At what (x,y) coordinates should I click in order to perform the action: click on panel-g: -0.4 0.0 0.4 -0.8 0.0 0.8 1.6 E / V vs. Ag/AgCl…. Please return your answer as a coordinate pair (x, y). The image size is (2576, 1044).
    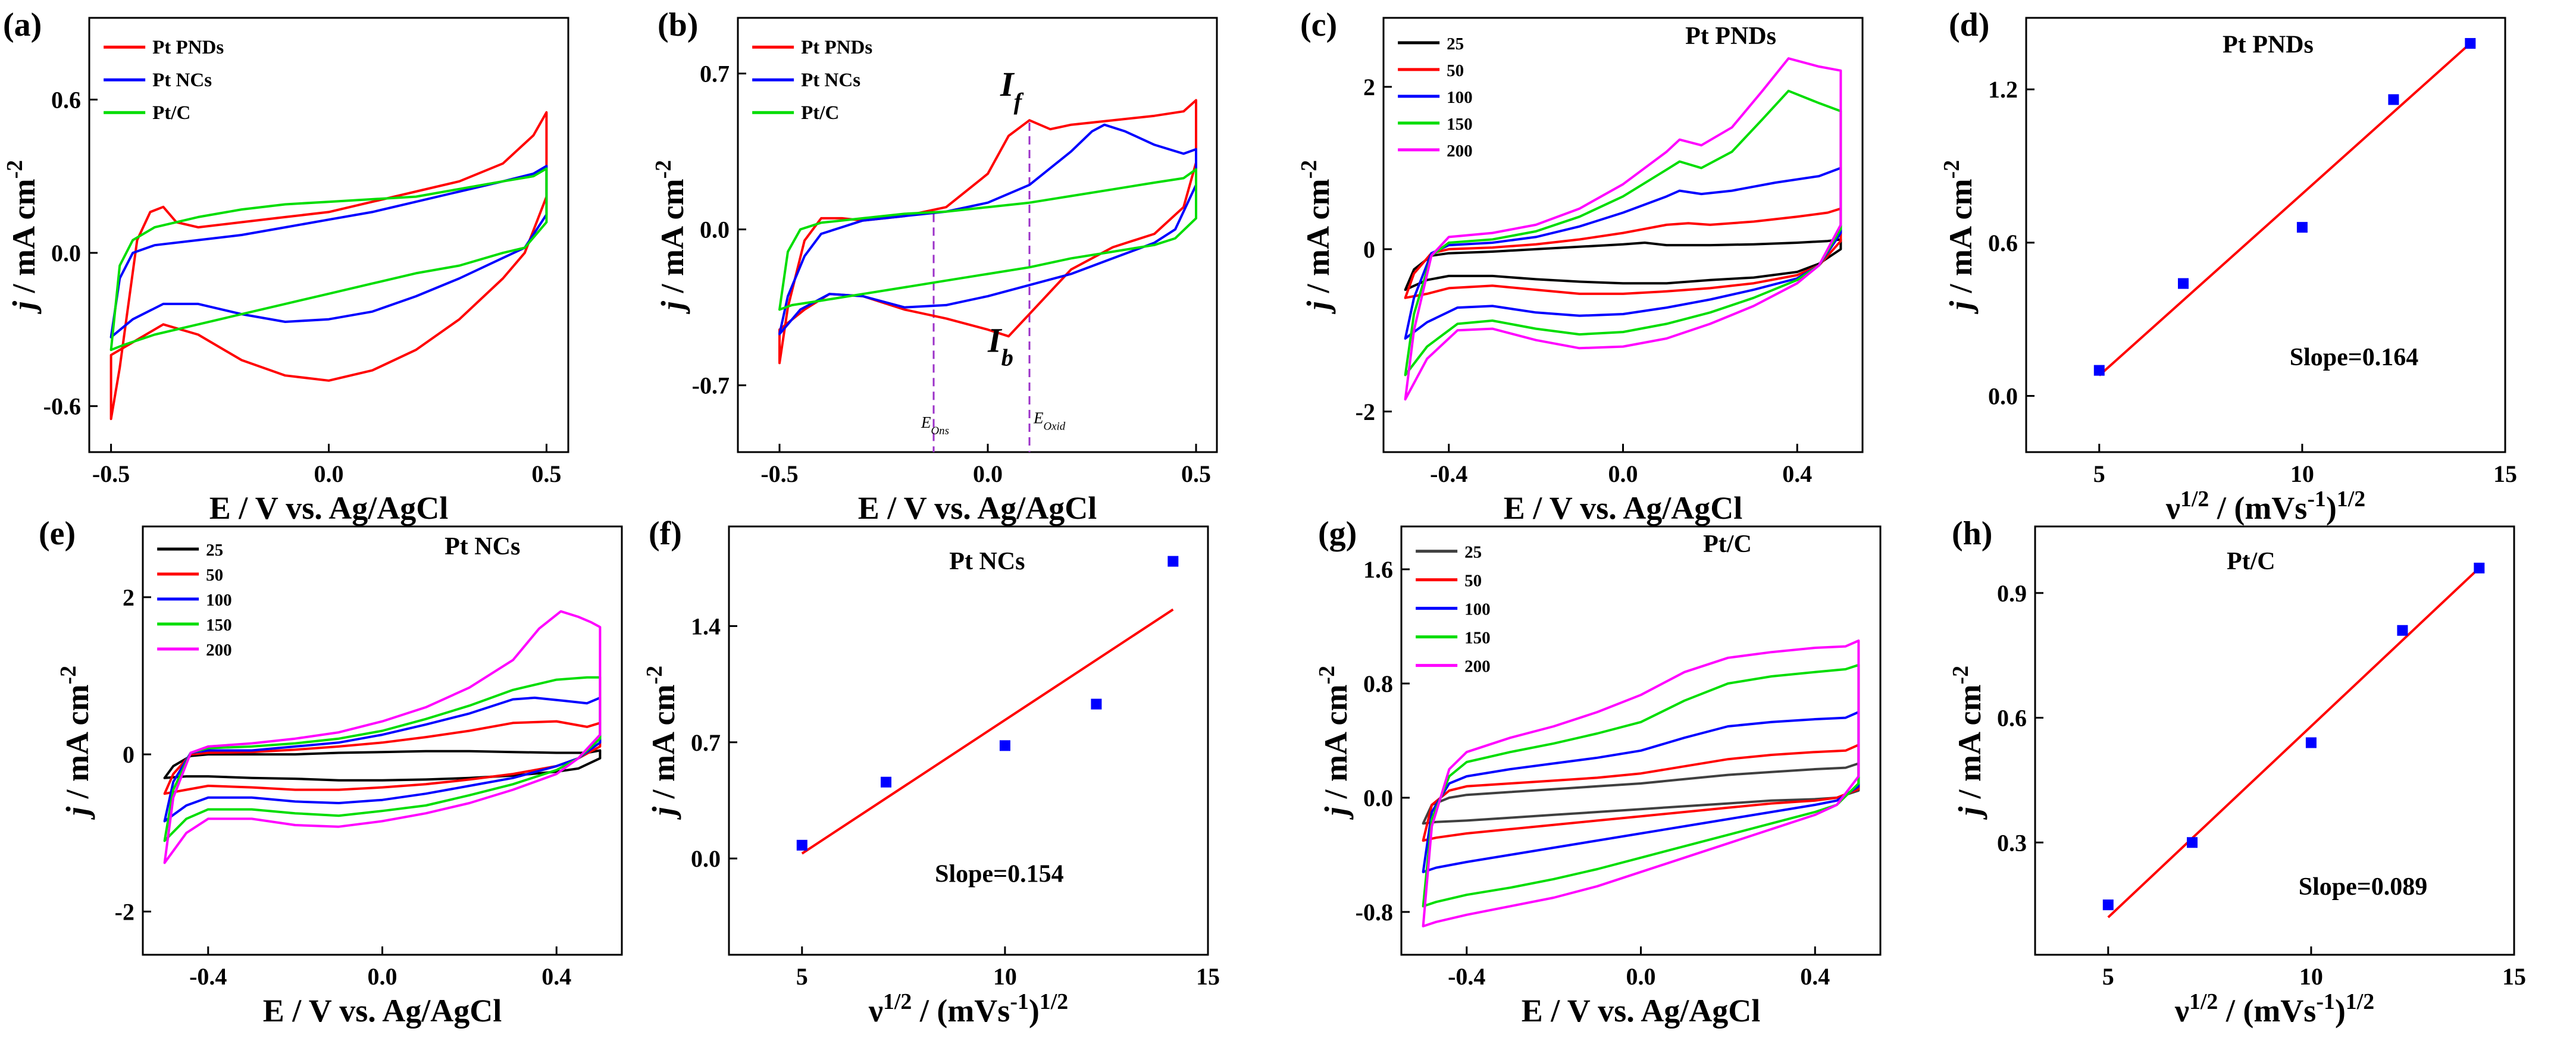
    Looking at the image, I should click on (1598, 772).